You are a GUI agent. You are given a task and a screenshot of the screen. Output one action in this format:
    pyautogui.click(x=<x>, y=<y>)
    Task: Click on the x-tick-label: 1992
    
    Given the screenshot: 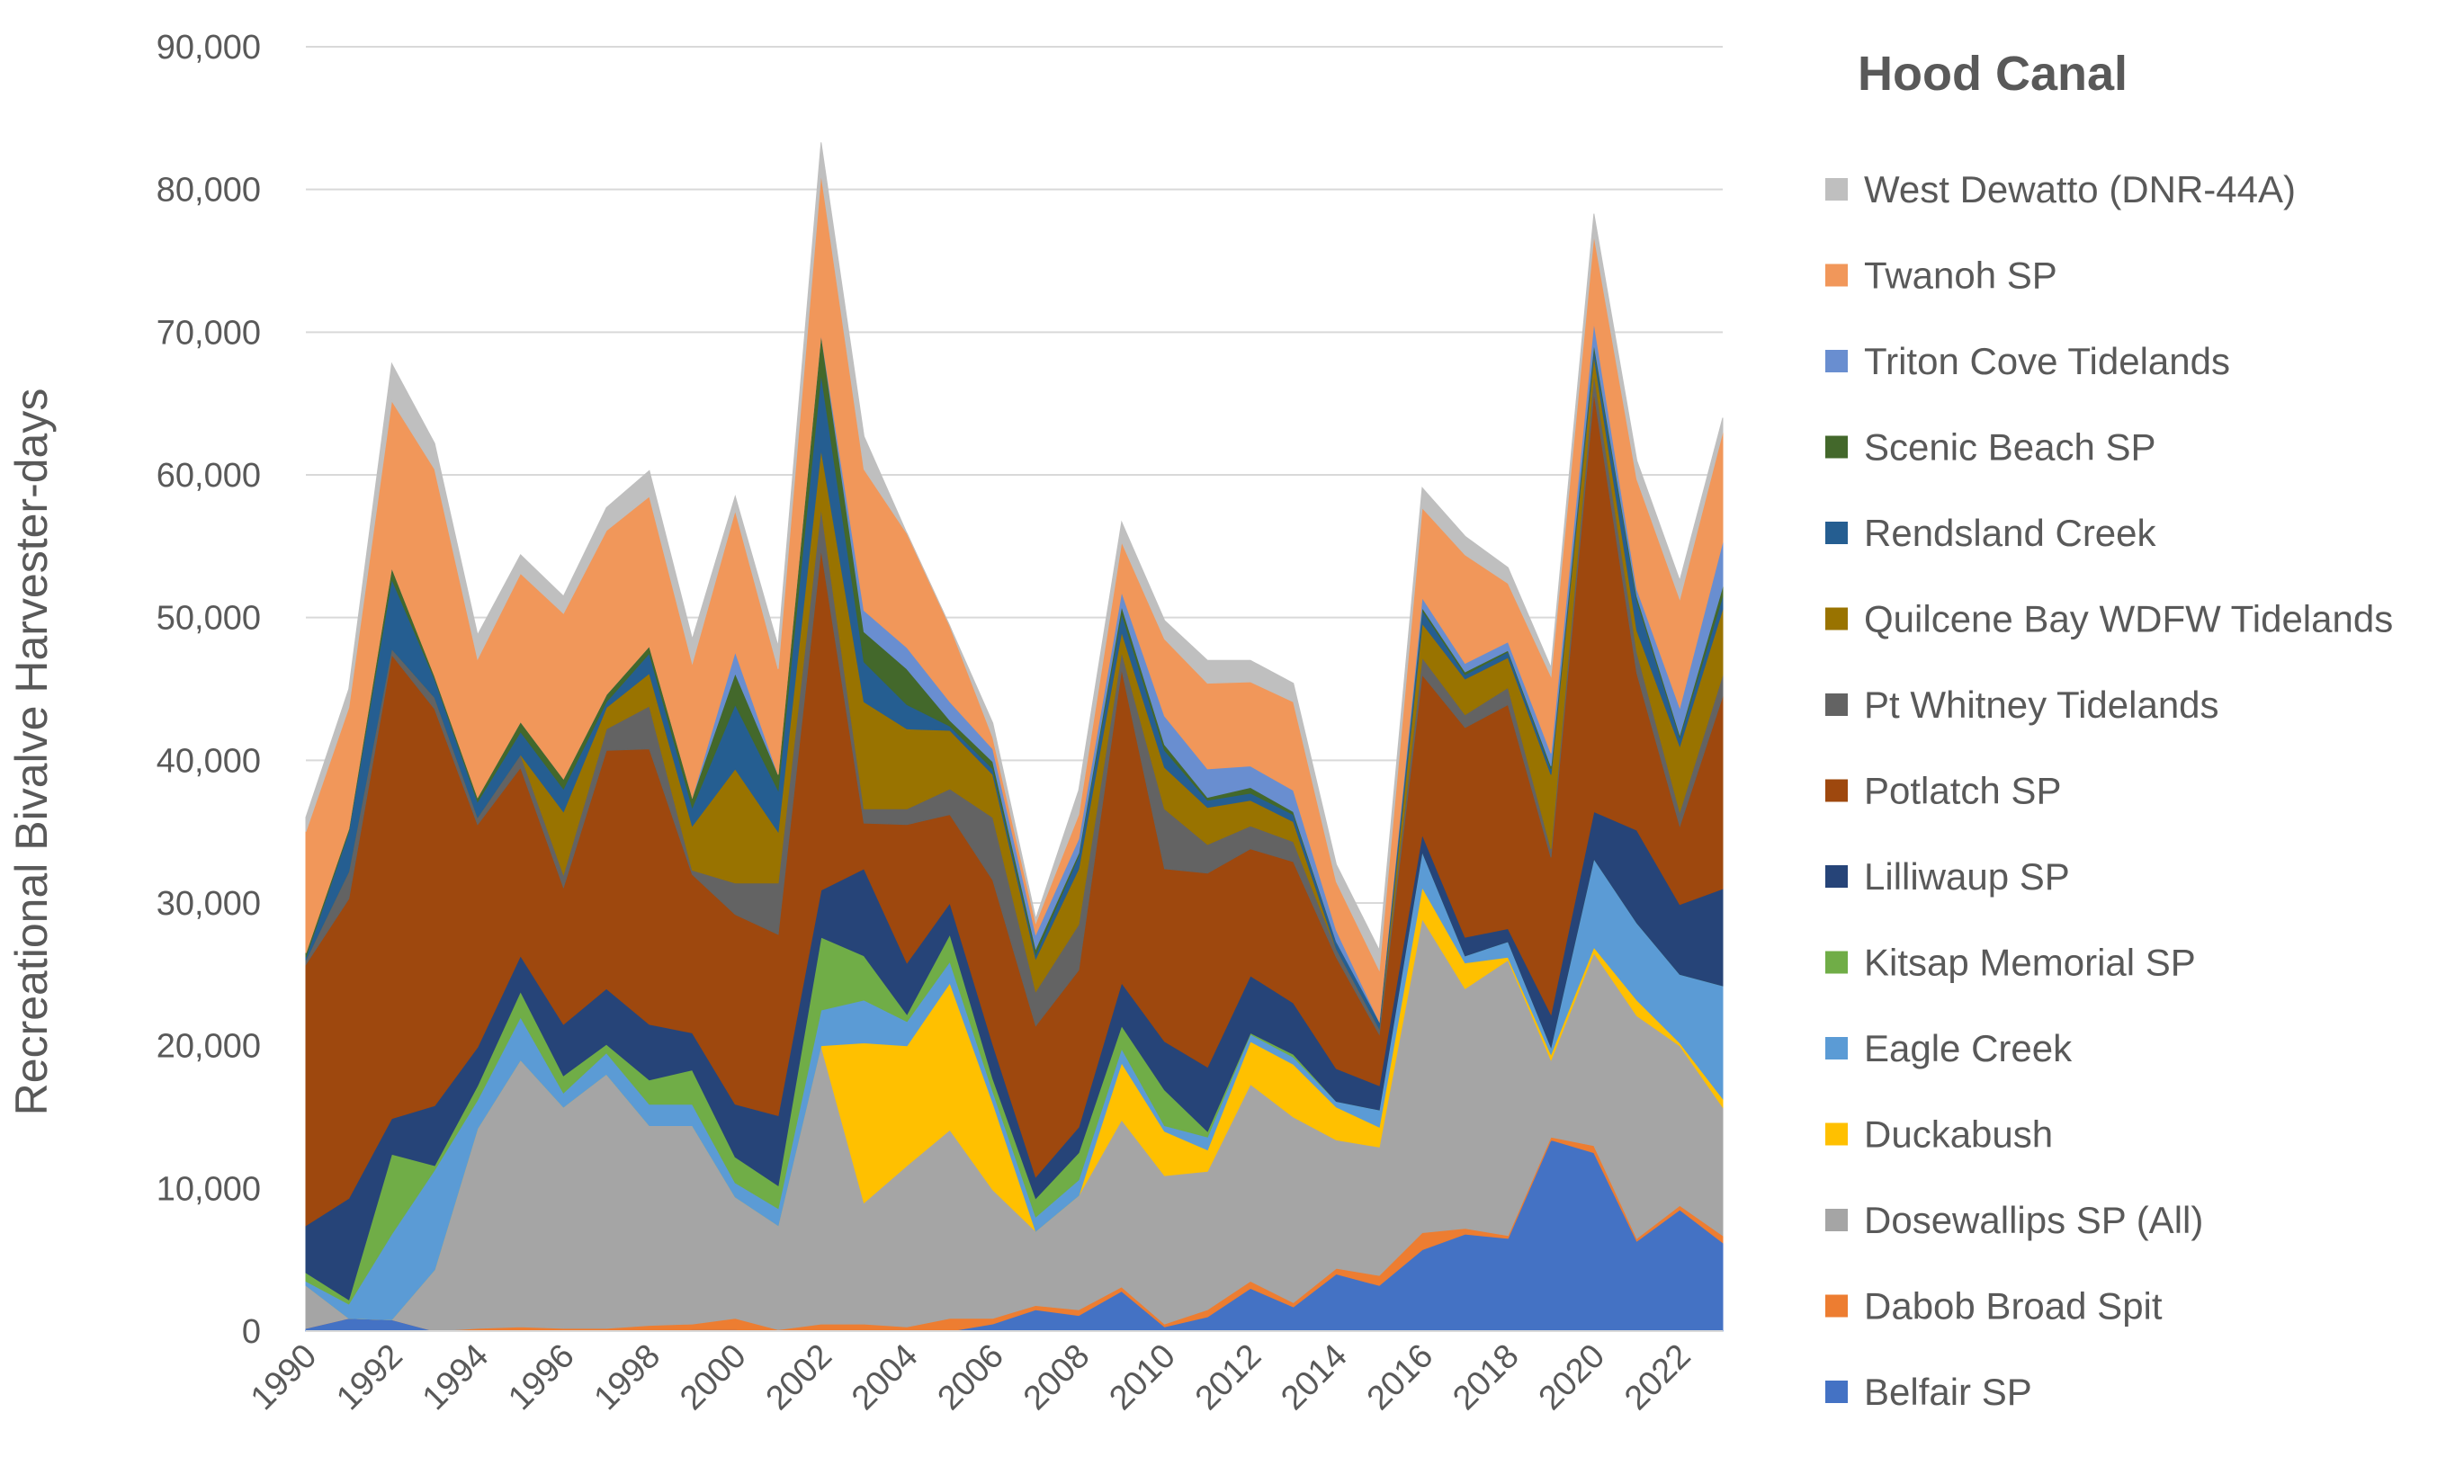 What is the action you would take?
    pyautogui.click(x=369, y=1377)
    